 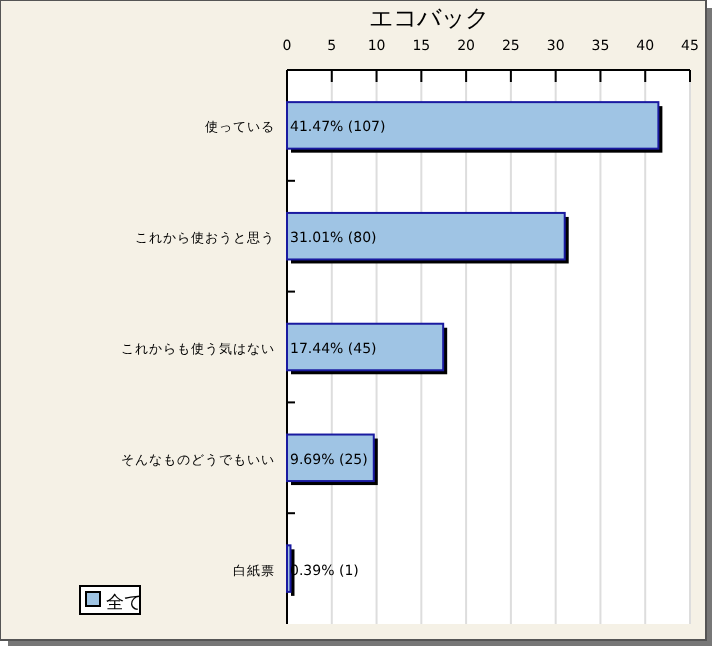 I want to click on legend-label: 全て, so click(x=124, y=603).